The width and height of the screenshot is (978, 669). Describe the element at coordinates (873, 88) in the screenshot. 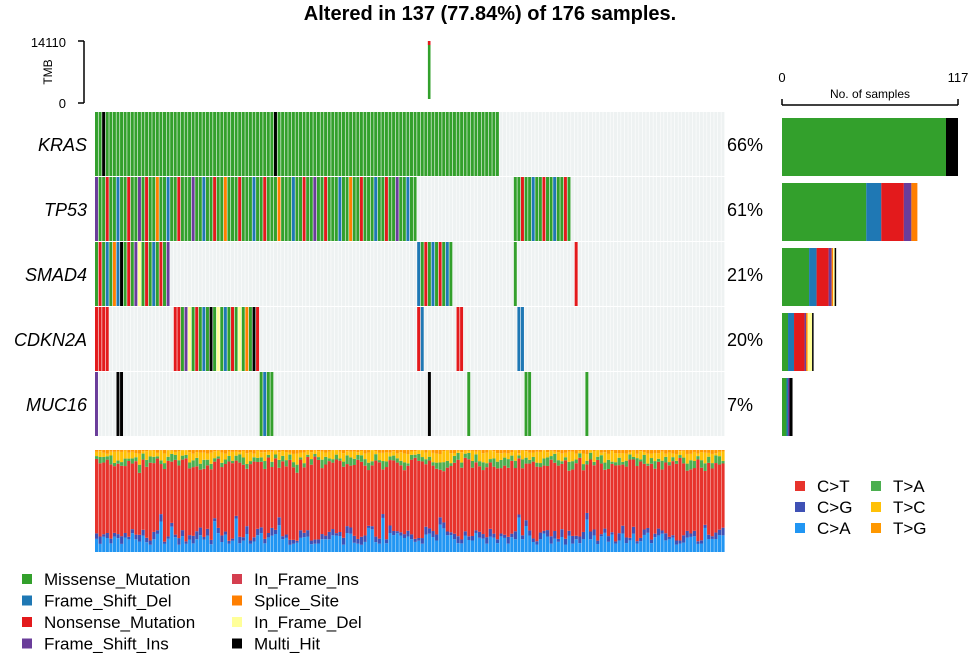

I see `samples-axis: 0 117 No. of samples` at that location.